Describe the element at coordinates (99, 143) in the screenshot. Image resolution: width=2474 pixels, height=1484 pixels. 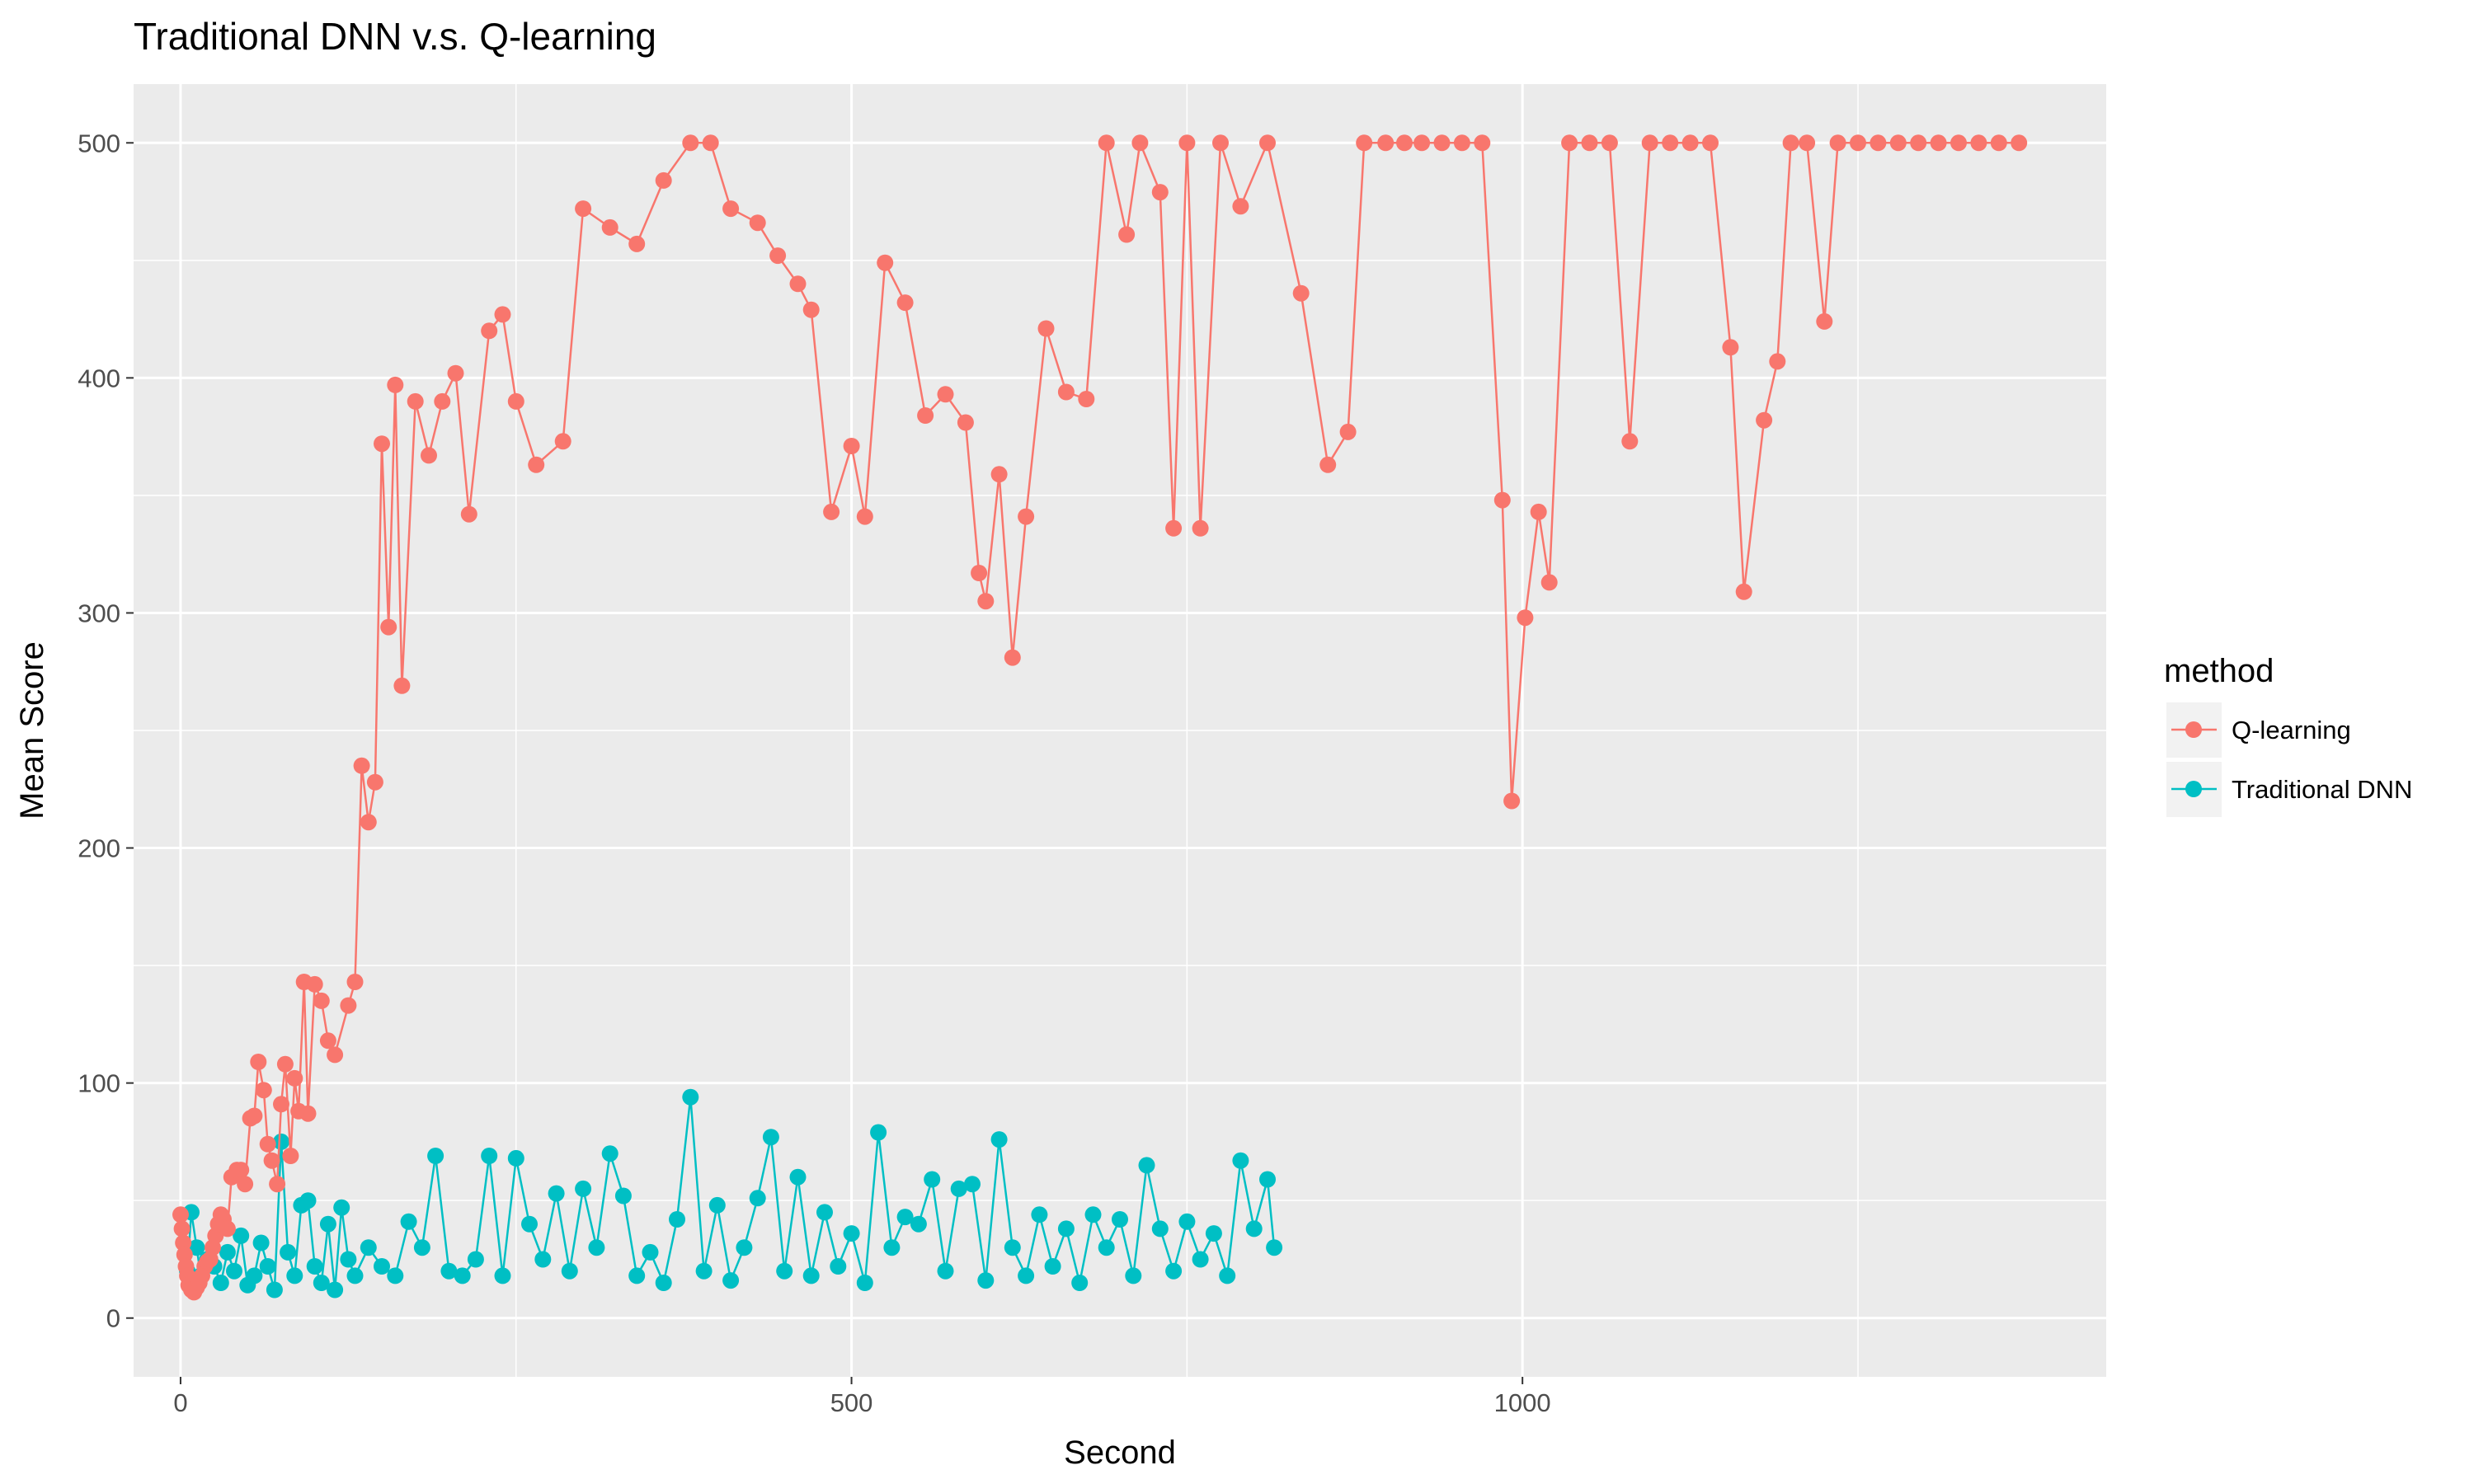
I see `y-tick-label-5: 500` at that location.